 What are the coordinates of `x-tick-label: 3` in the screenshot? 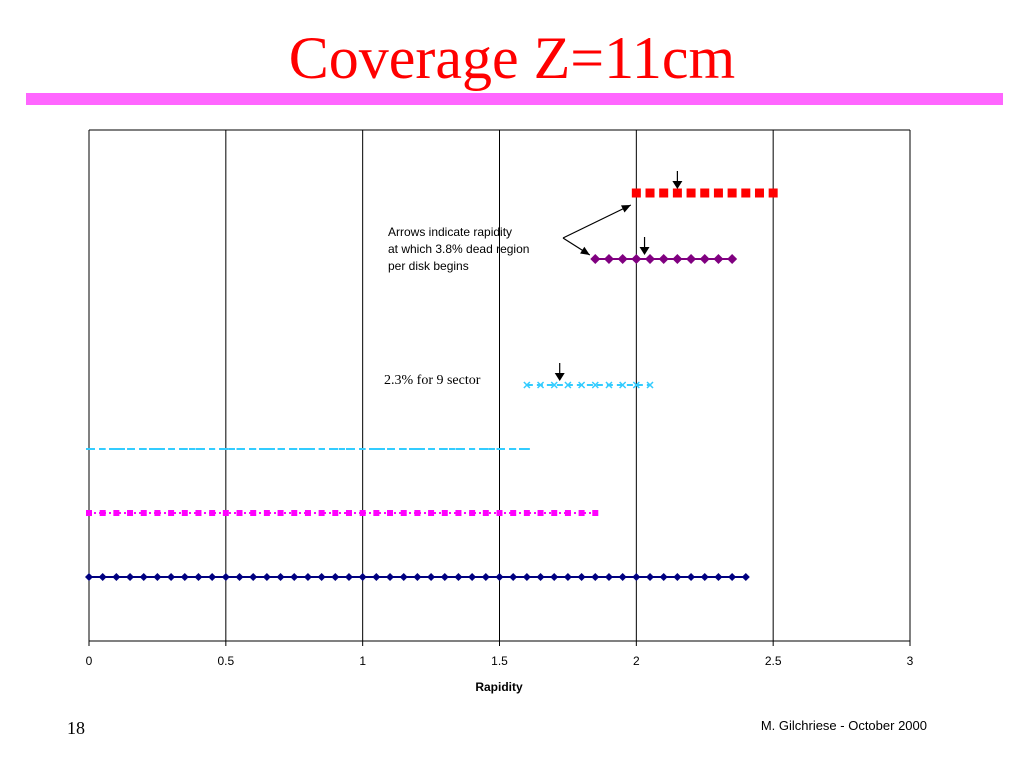 It's located at (910, 661).